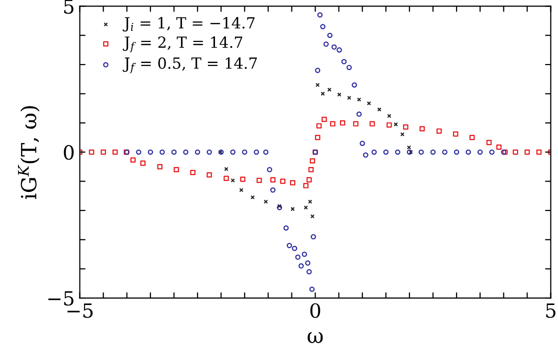  Describe the element at coordinates (315, 338) in the screenshot. I see `x-axis-title: ω` at that location.